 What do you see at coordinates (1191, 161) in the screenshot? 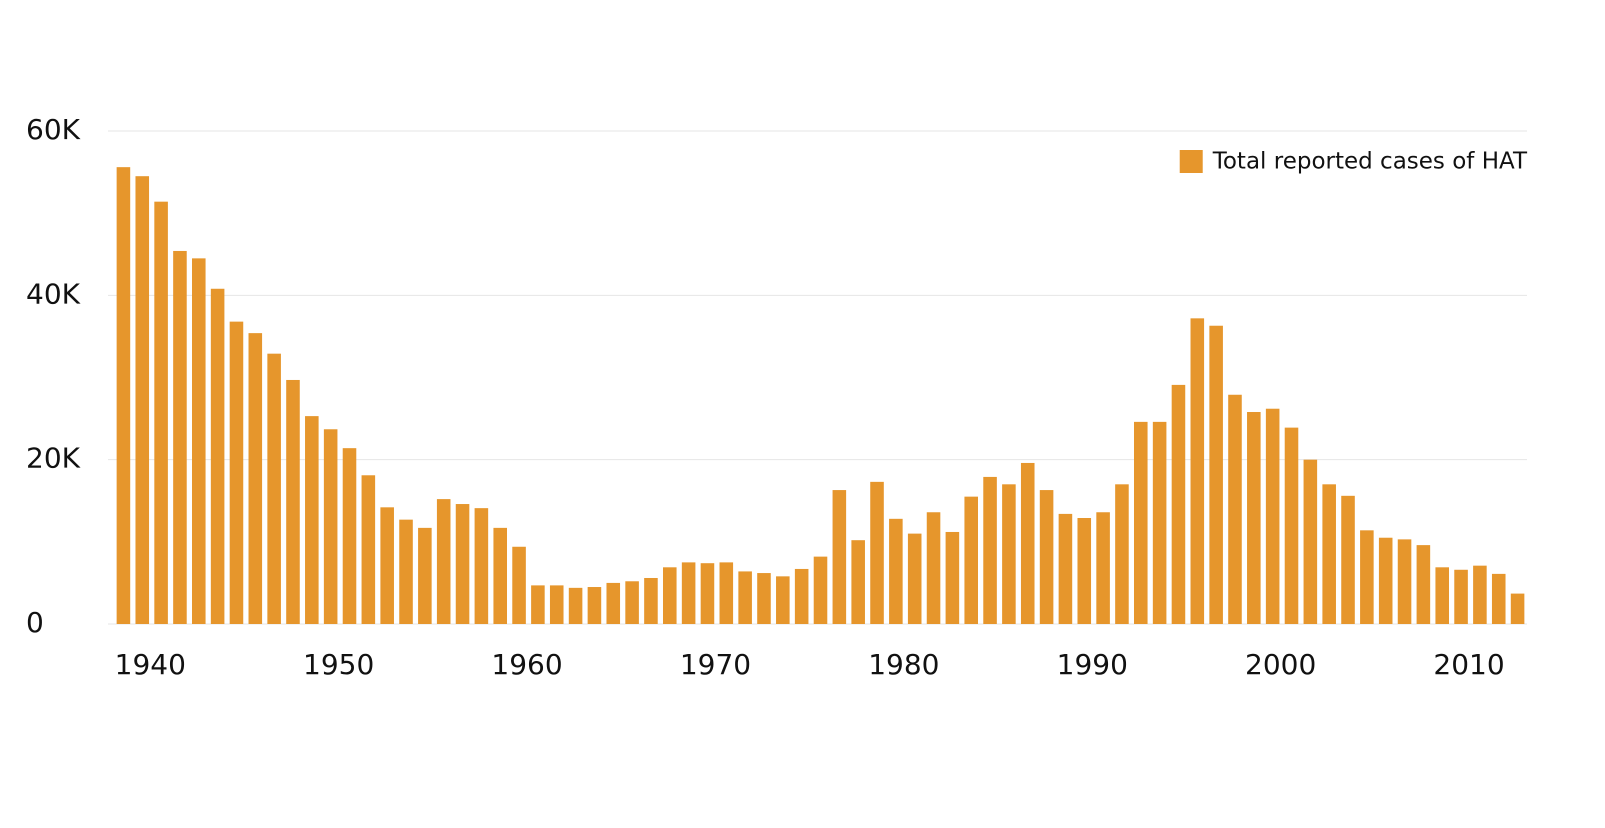
I see `legend-swatch` at bounding box center [1191, 161].